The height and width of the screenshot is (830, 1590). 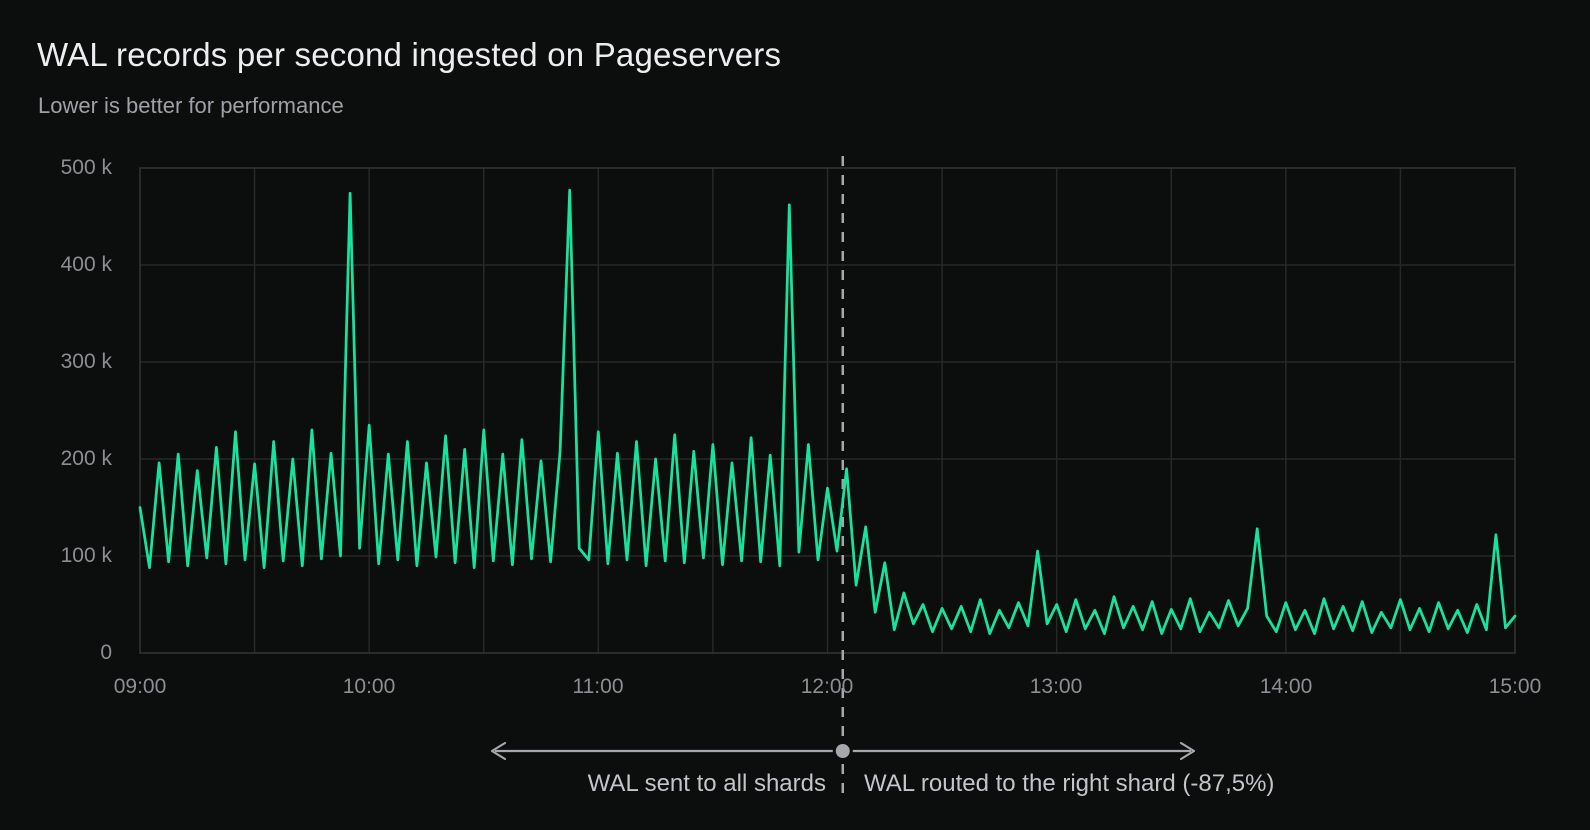 I want to click on y-axis-tick-label: 200 k, so click(x=86, y=458).